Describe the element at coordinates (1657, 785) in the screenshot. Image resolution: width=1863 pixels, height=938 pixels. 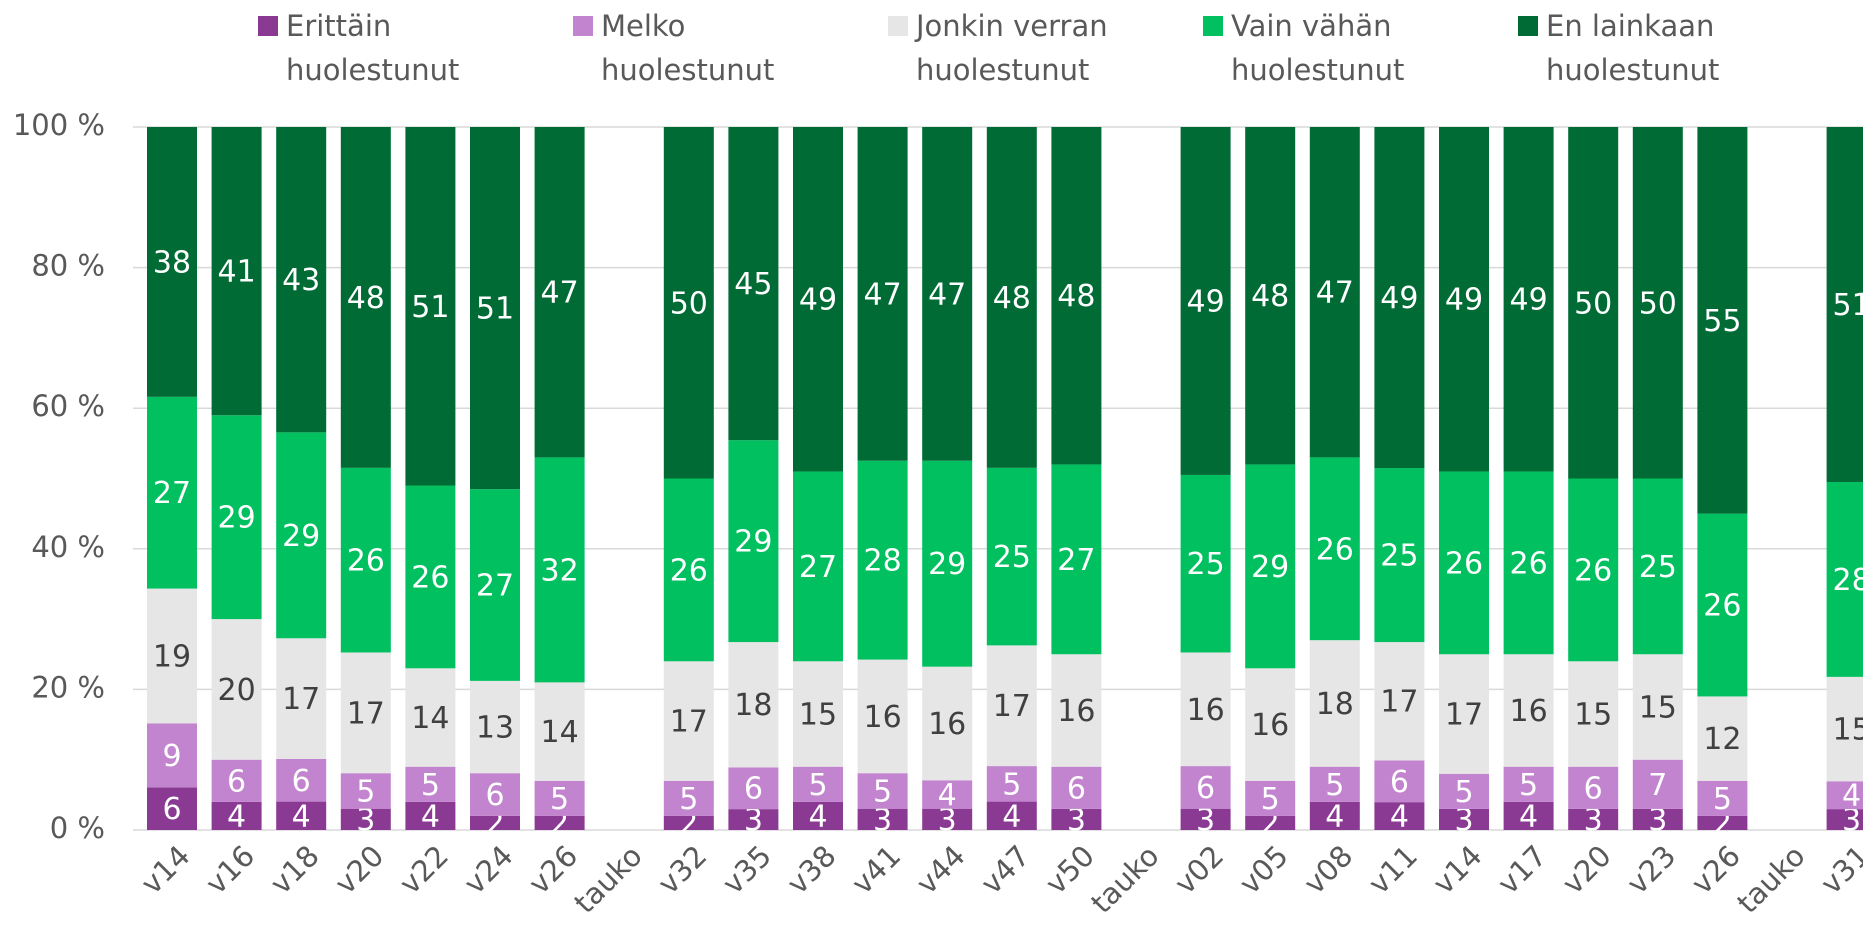
I see `value-label: 7` at that location.